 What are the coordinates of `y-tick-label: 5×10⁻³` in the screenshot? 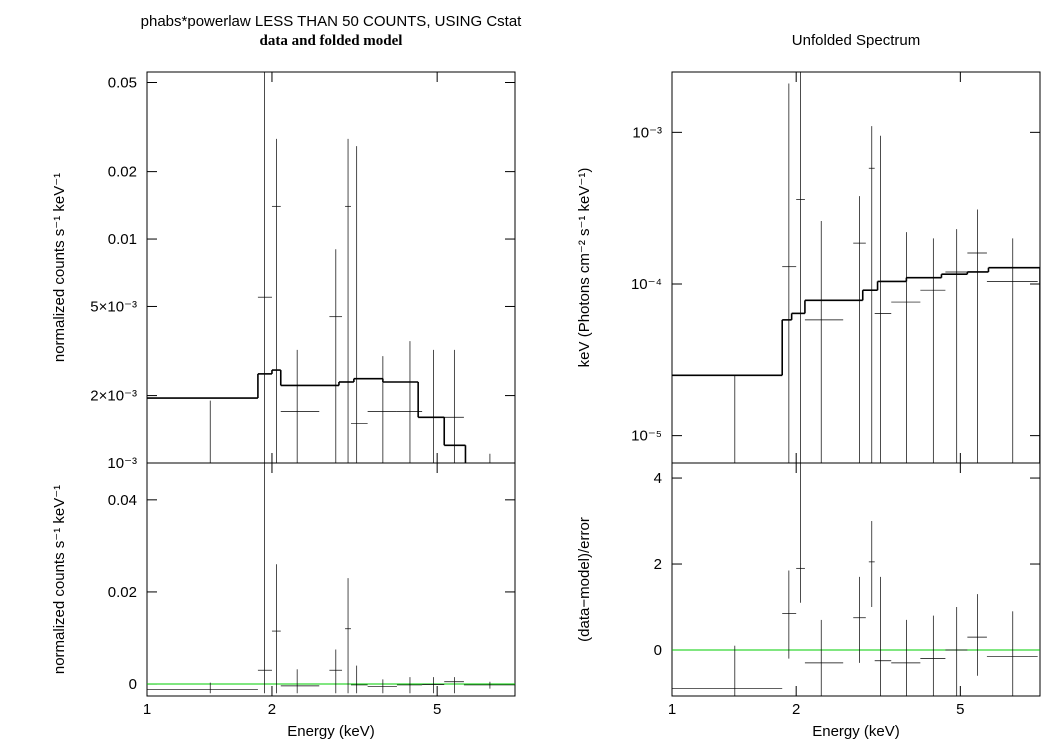 It's located at (113, 306).